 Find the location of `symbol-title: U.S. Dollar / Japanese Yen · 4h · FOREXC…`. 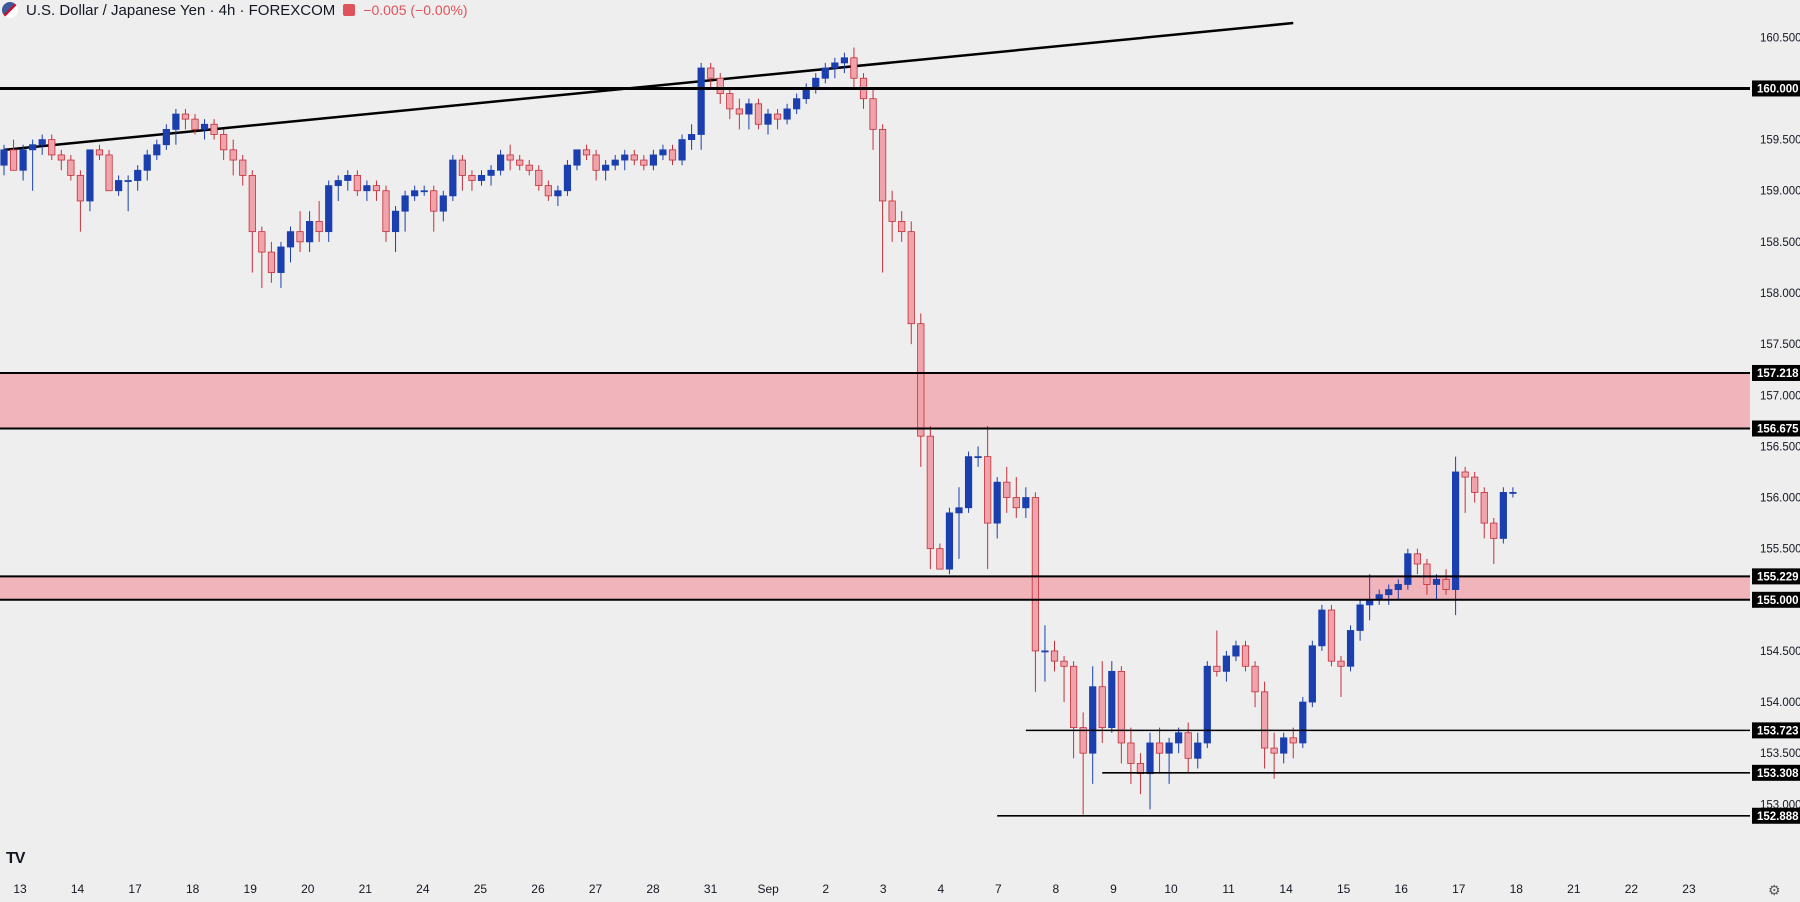

symbol-title: U.S. Dollar / Japanese Yen · 4h · FOREXC… is located at coordinates (181, 10).